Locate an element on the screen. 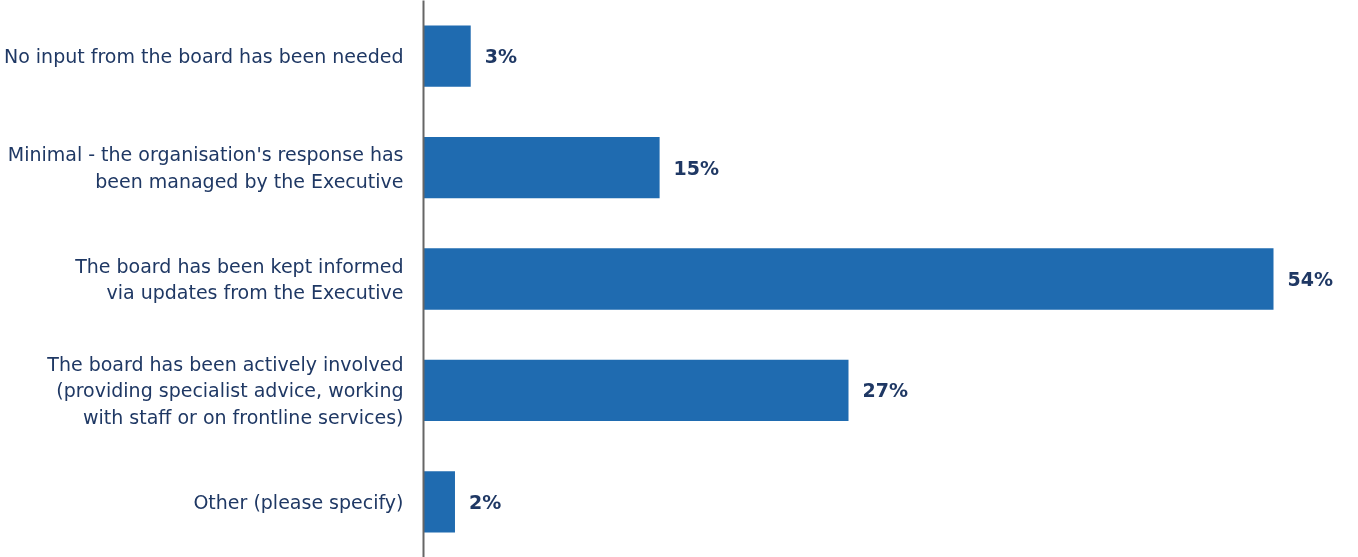  data-label: 15% is located at coordinates (696, 167).